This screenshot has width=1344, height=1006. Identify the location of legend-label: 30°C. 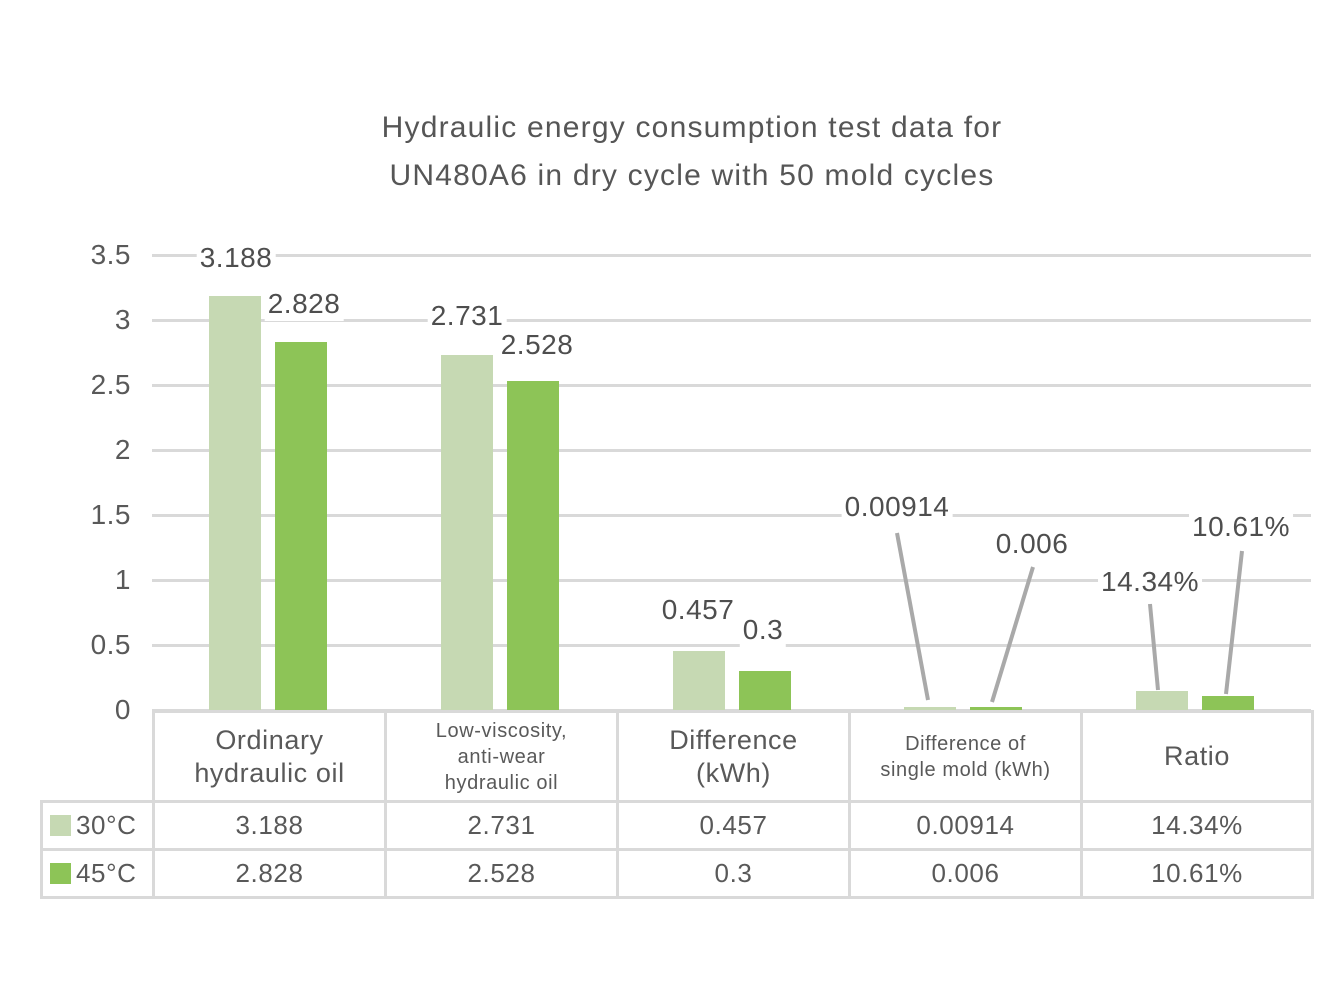
(106, 825).